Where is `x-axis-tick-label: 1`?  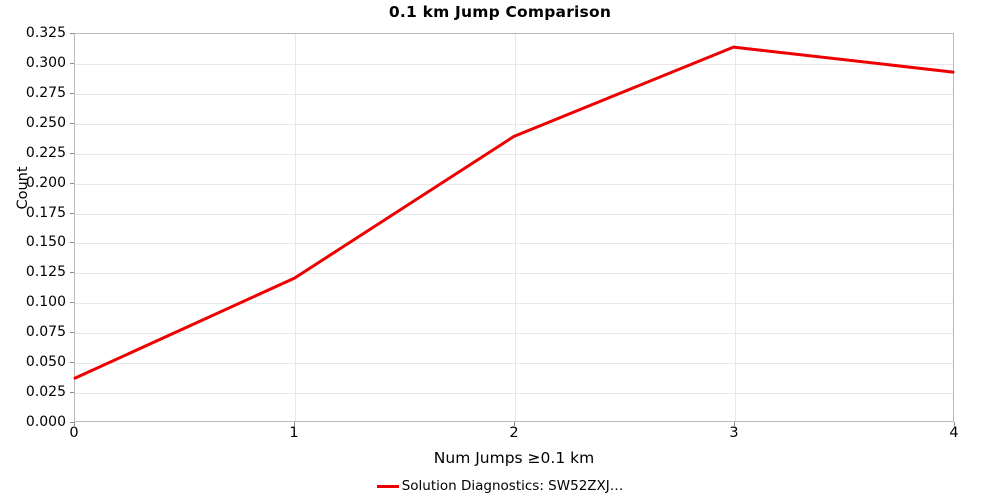
x-axis-tick-label: 1 is located at coordinates (294, 433).